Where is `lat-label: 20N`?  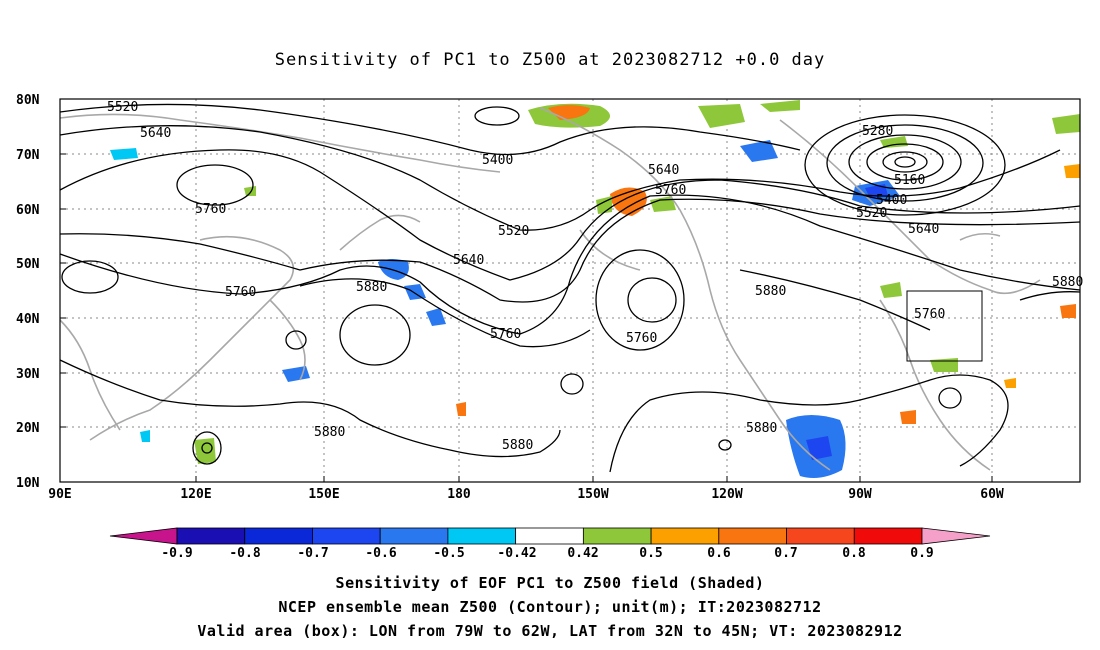 lat-label: 20N is located at coordinates (28, 428).